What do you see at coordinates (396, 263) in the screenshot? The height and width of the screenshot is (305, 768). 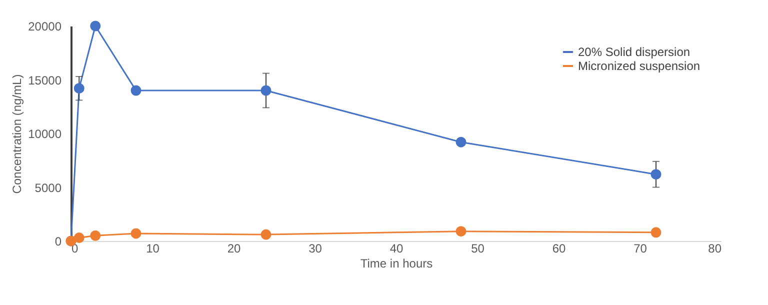 I see `x-axis-title: Time in hours` at bounding box center [396, 263].